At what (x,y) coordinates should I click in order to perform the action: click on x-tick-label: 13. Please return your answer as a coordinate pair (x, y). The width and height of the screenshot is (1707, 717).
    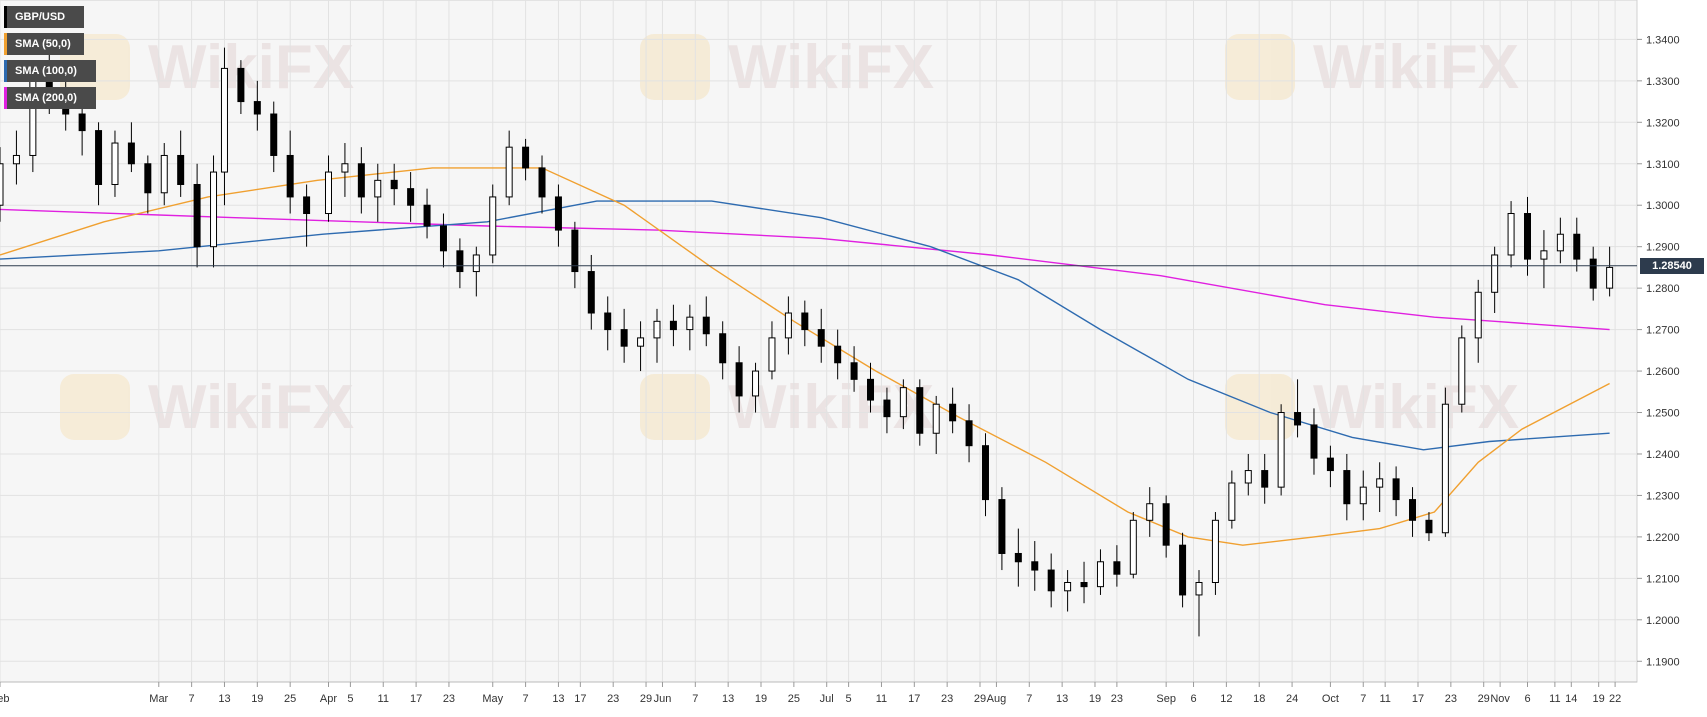
    Looking at the image, I should click on (1062, 699).